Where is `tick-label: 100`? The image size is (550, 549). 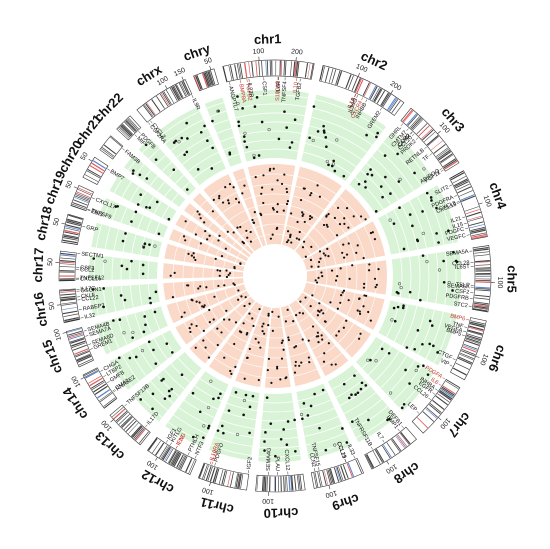
tick-label: 100 is located at coordinates (330, 494).